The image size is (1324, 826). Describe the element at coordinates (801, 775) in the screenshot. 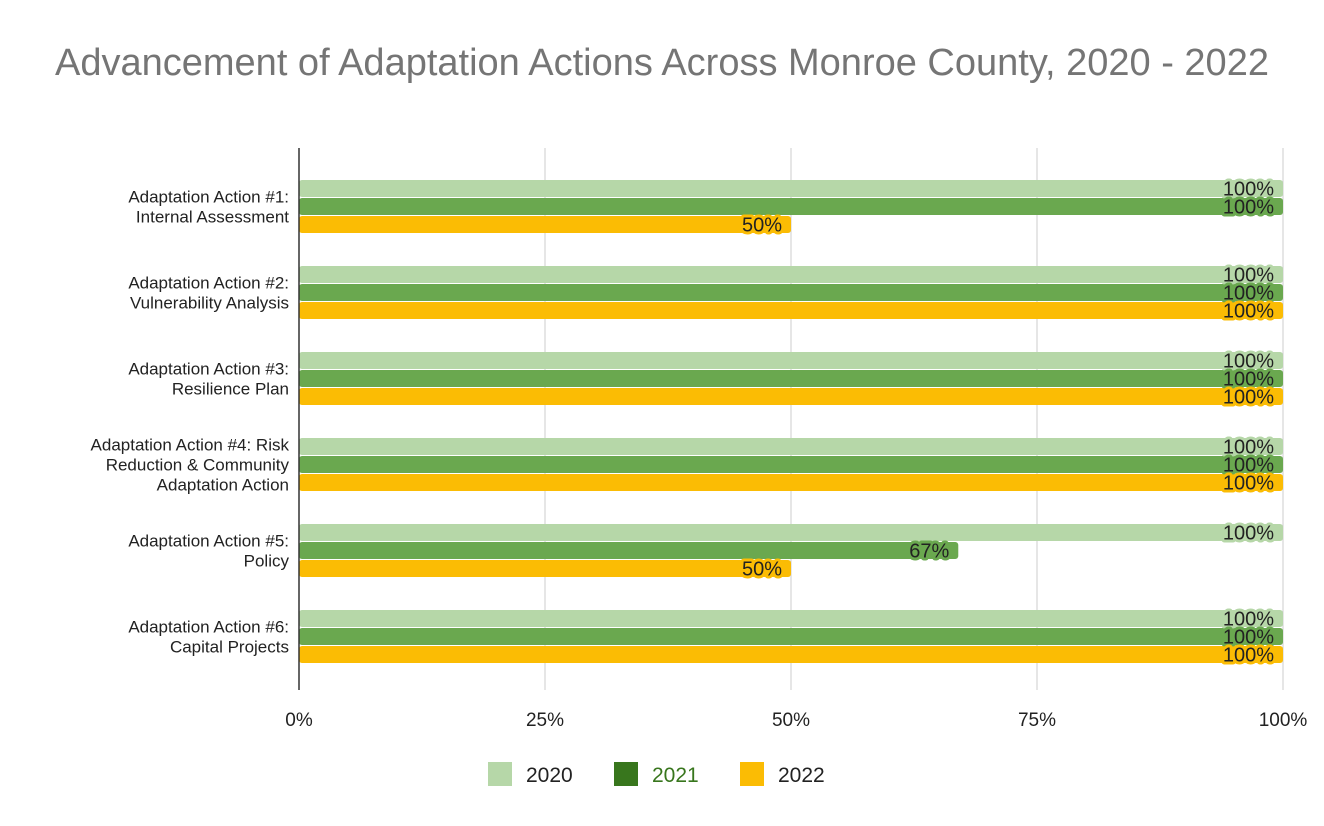

I see `legend-label-2022: 2022` at that location.